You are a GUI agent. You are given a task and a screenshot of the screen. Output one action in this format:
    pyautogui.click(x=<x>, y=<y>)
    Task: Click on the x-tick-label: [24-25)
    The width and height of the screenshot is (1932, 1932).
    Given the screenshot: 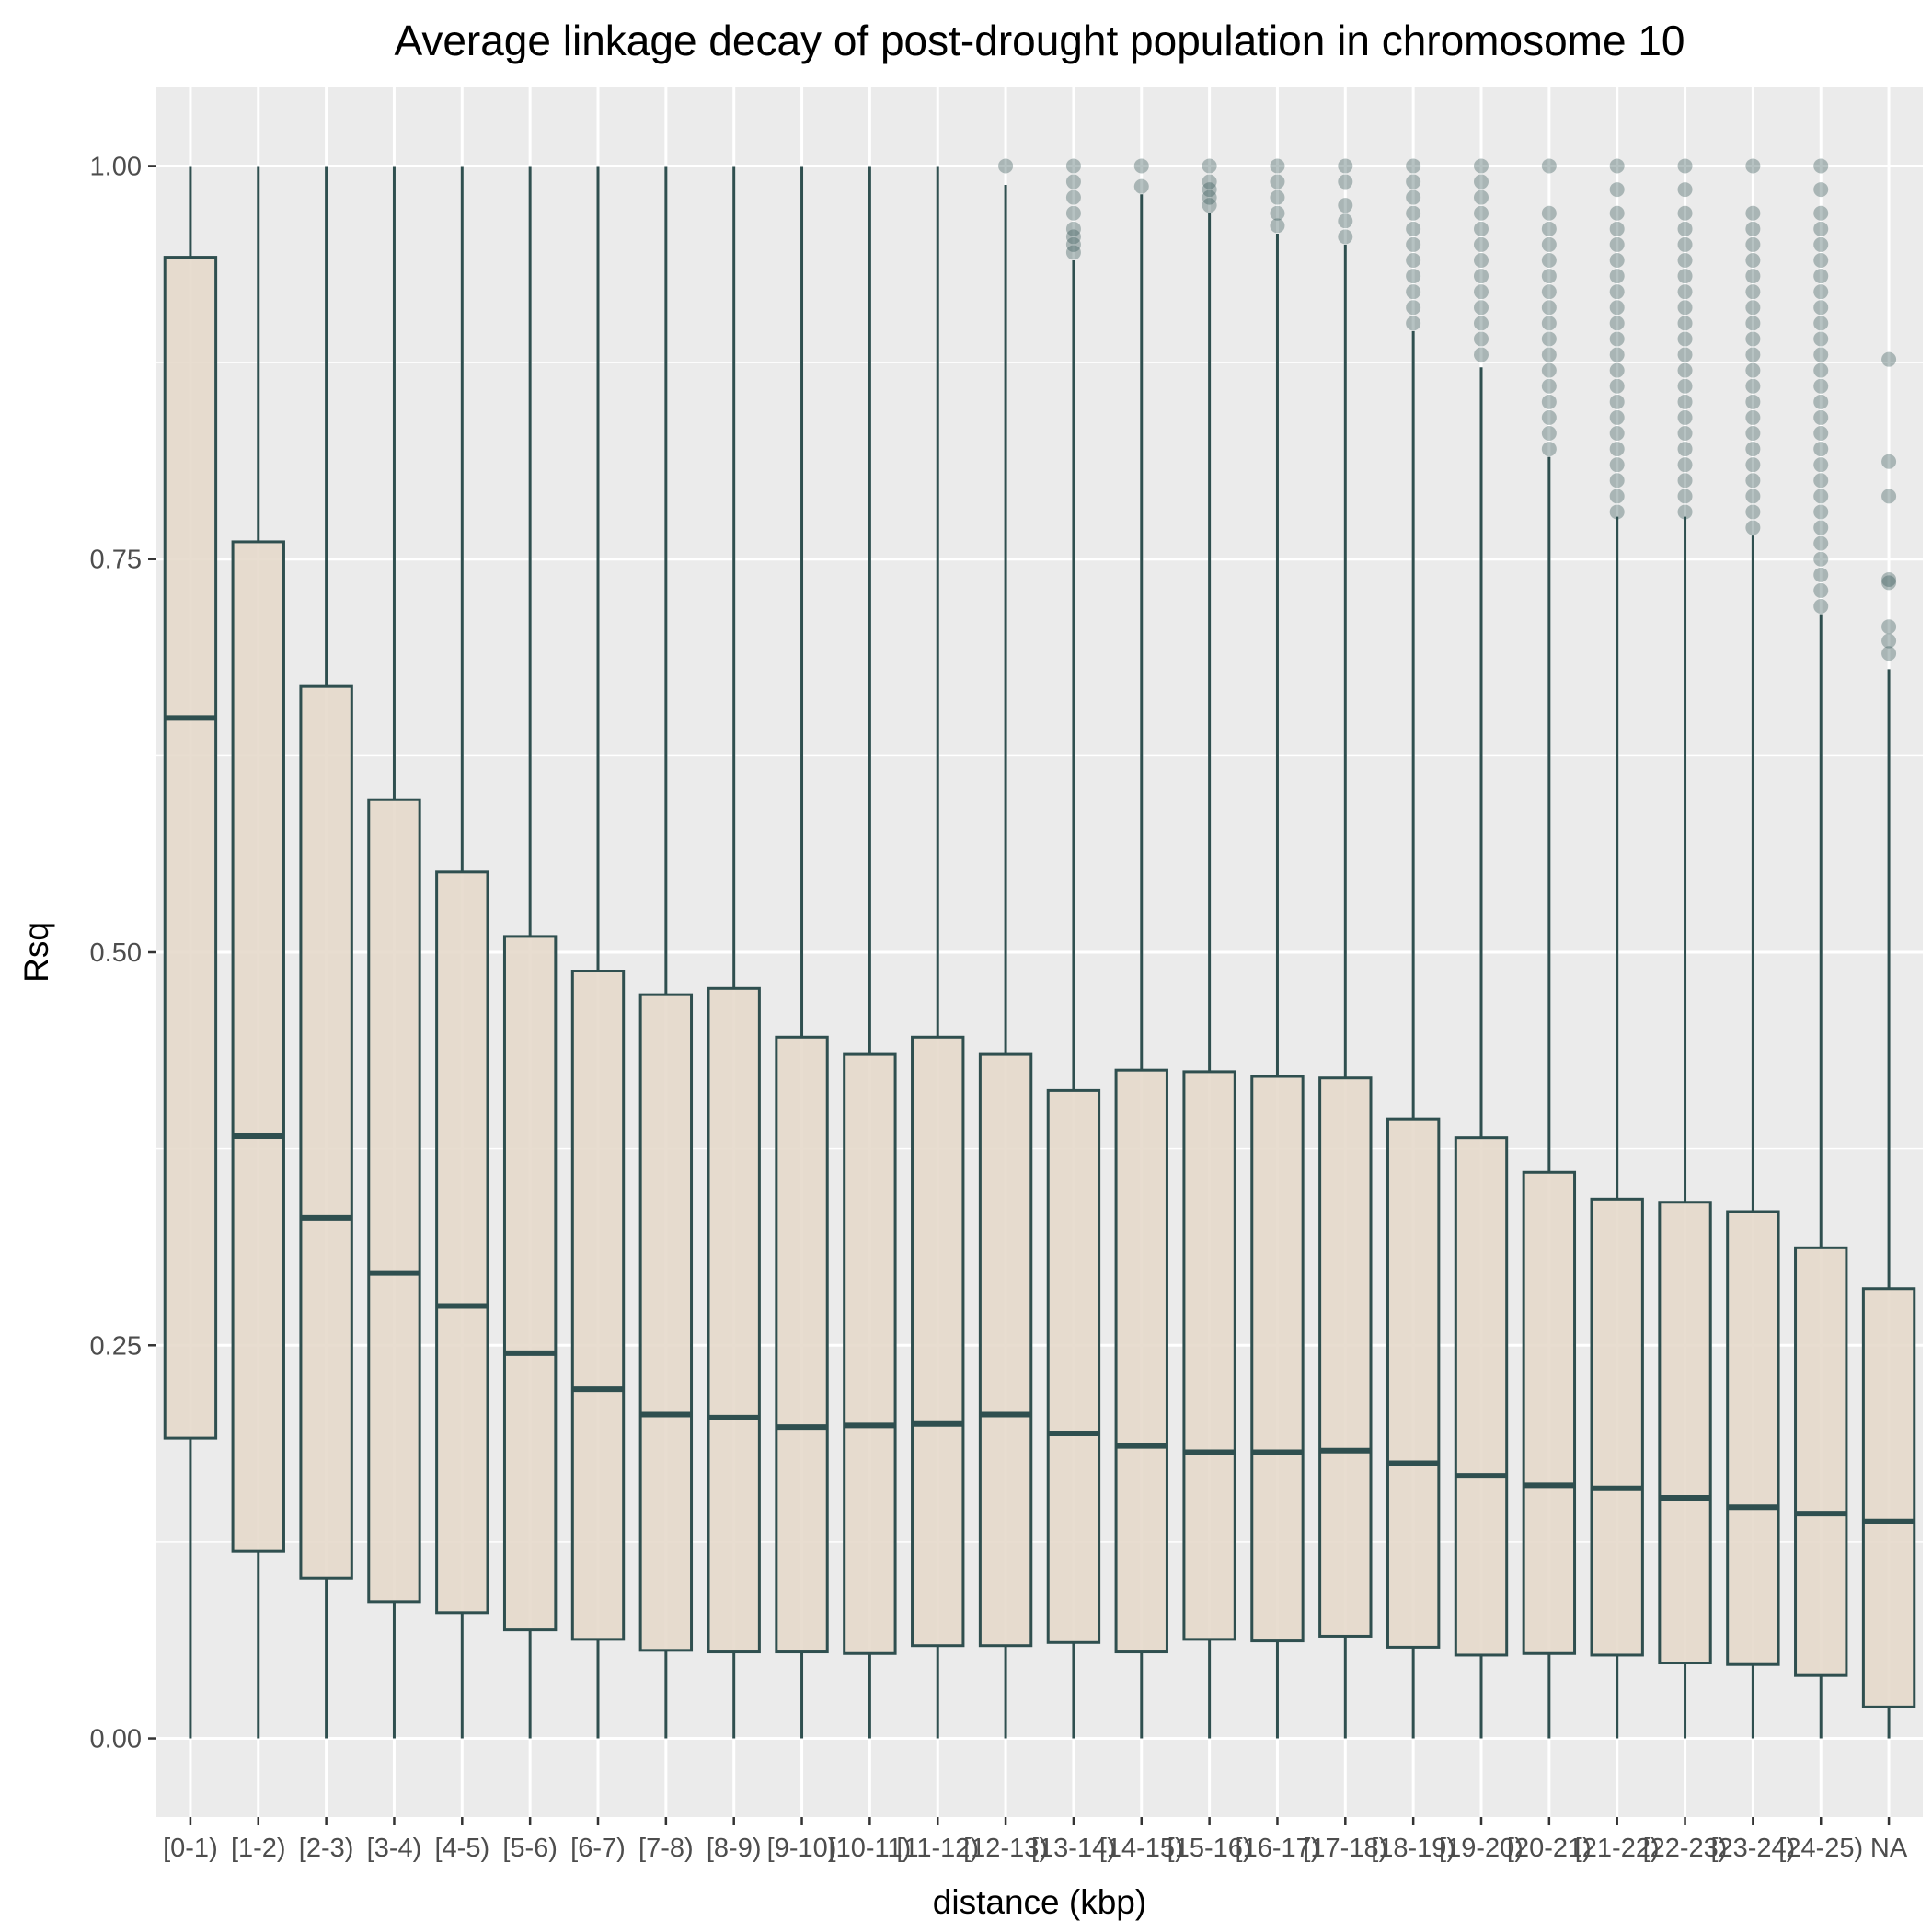 What is the action you would take?
    pyautogui.click(x=1820, y=1848)
    